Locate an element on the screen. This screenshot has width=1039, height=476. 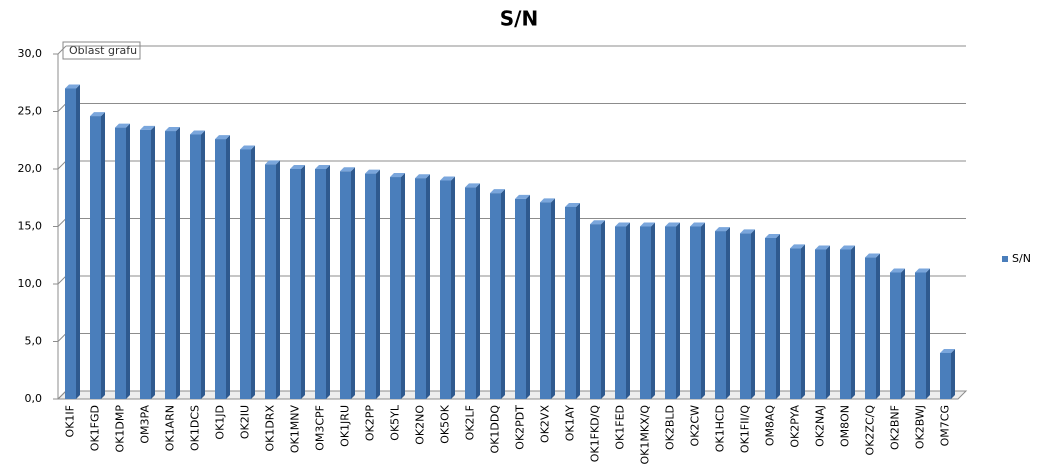
x-tick-label: OK2IU is located at coordinates (245, 422).